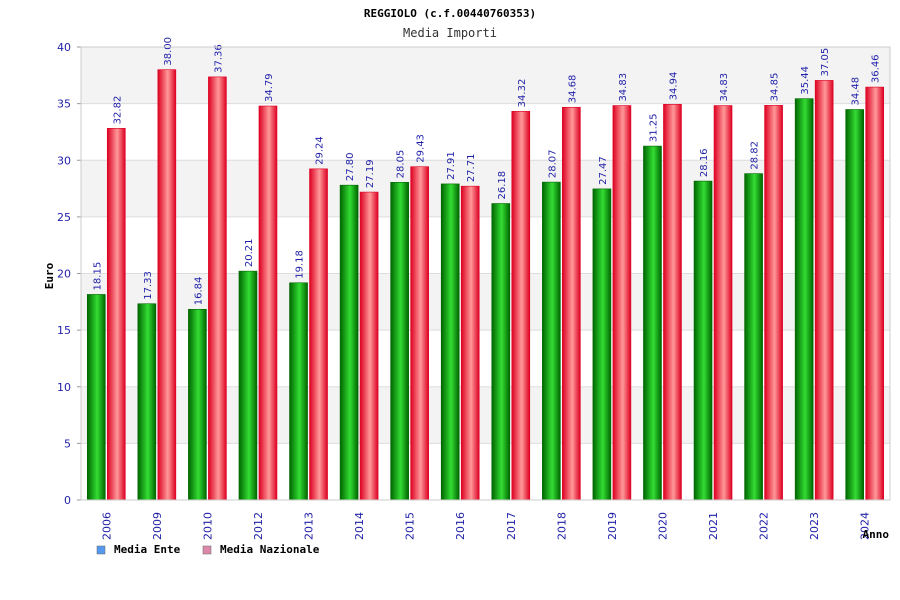 The width and height of the screenshot is (900, 600). What do you see at coordinates (298, 391) in the screenshot?
I see `bar-media-ente-2013` at bounding box center [298, 391].